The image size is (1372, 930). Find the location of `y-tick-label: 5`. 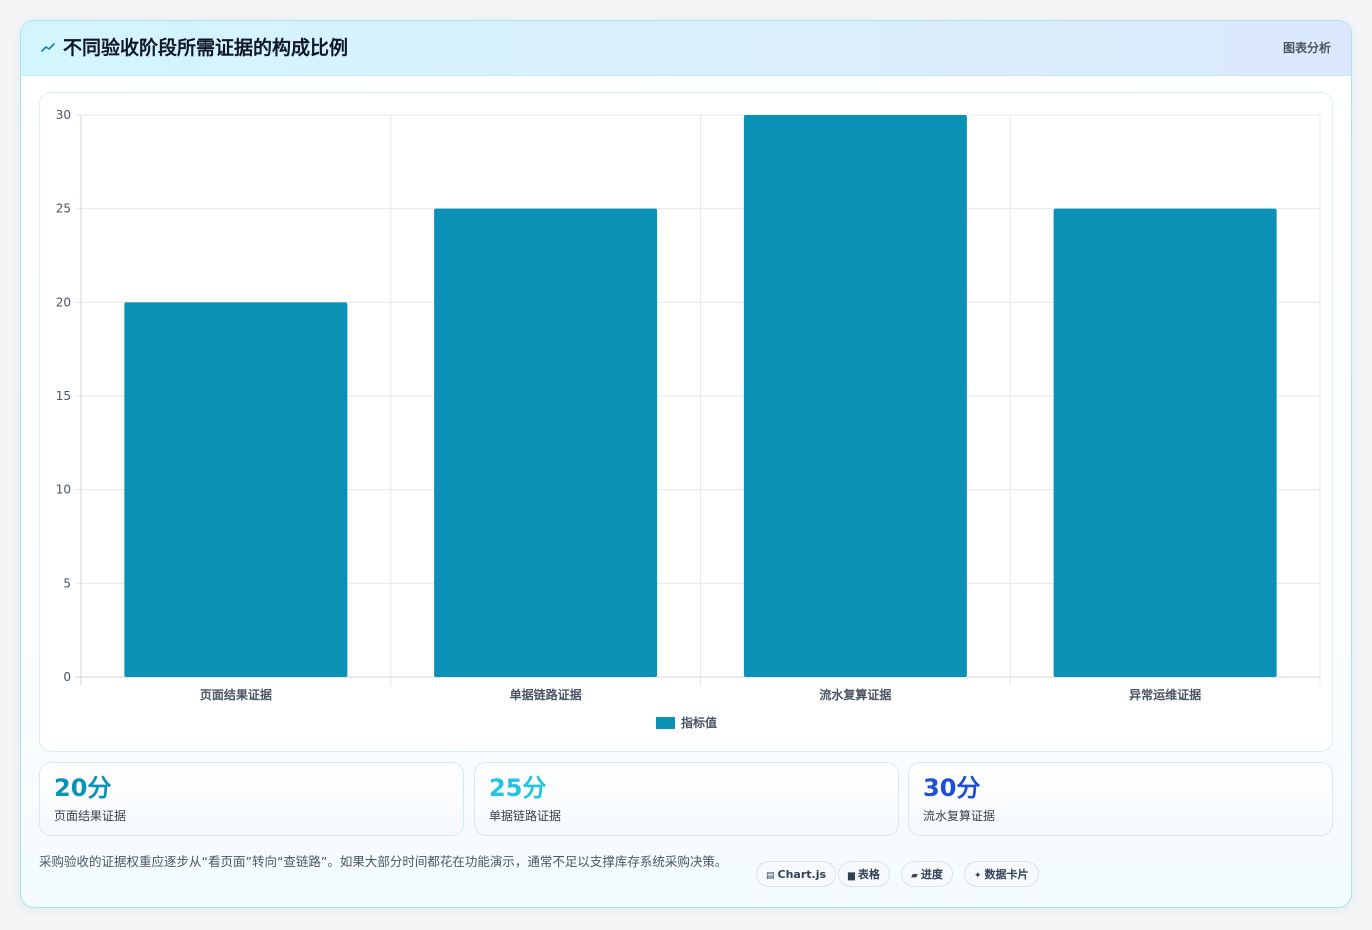

y-tick-label: 5 is located at coordinates (67, 583).